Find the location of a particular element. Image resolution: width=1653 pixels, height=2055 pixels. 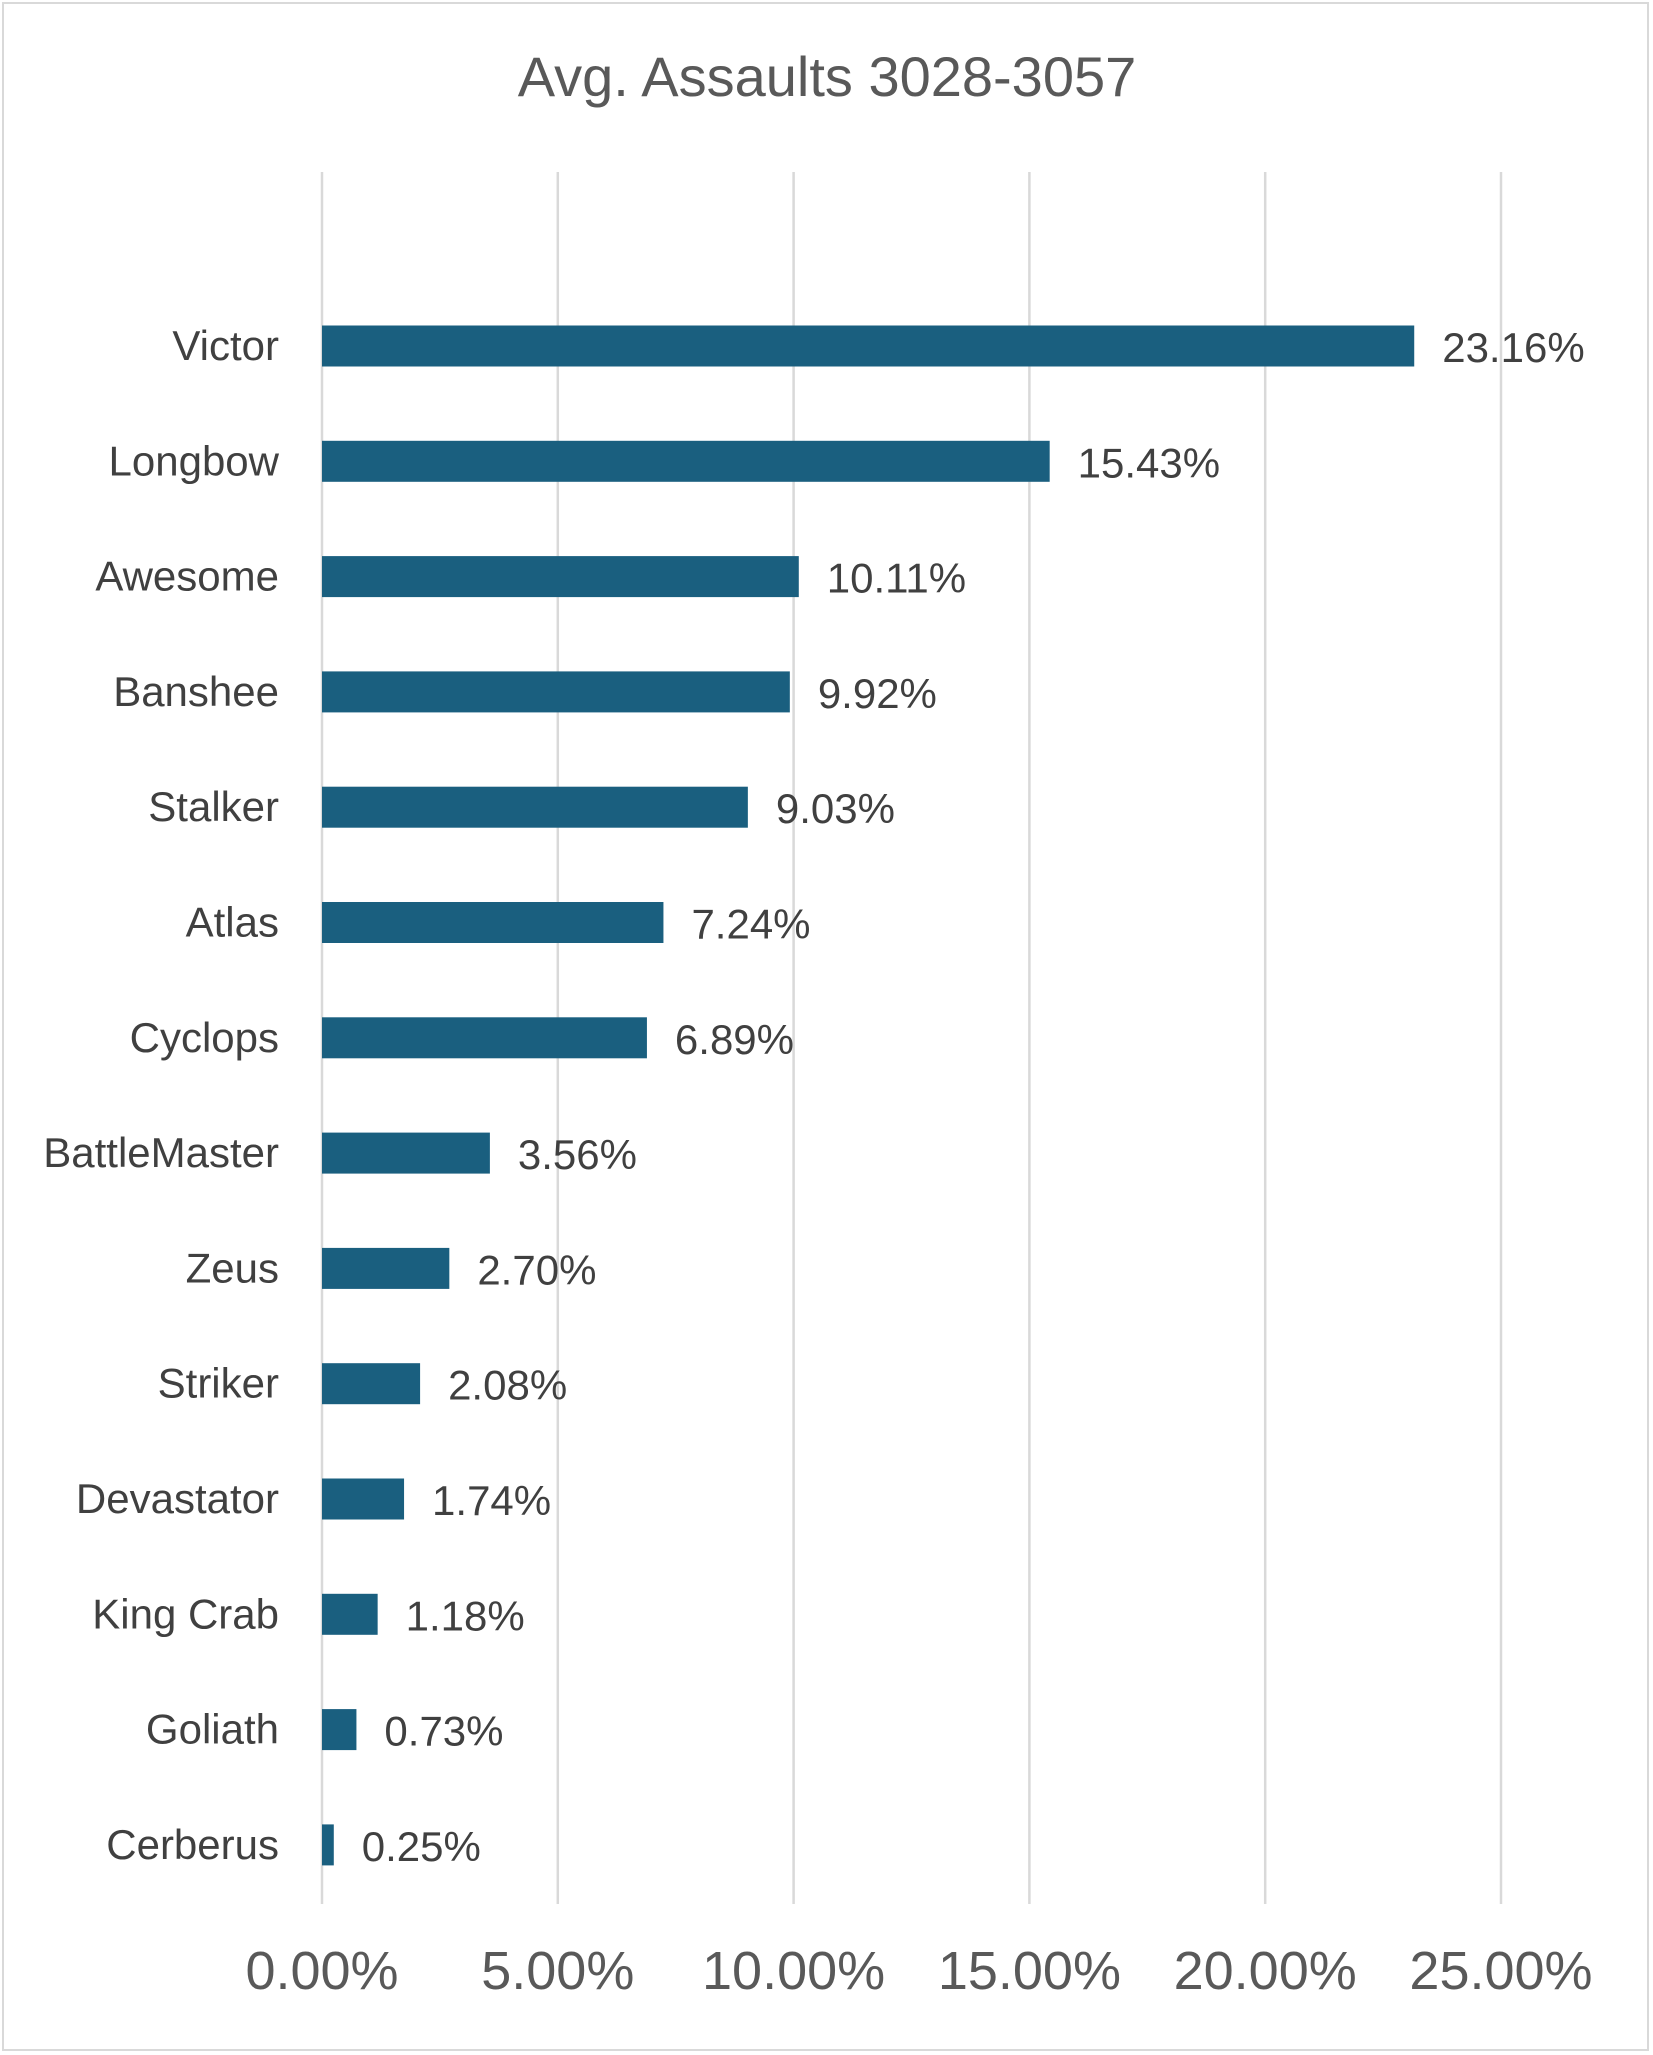

category-label: Goliath is located at coordinates (212, 1729).